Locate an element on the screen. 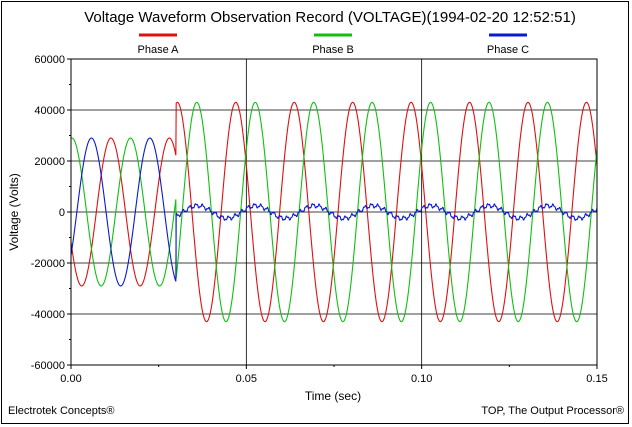 This screenshot has width=632, height=427. footer-right: TOP, The Output Processor® is located at coordinates (552, 411).